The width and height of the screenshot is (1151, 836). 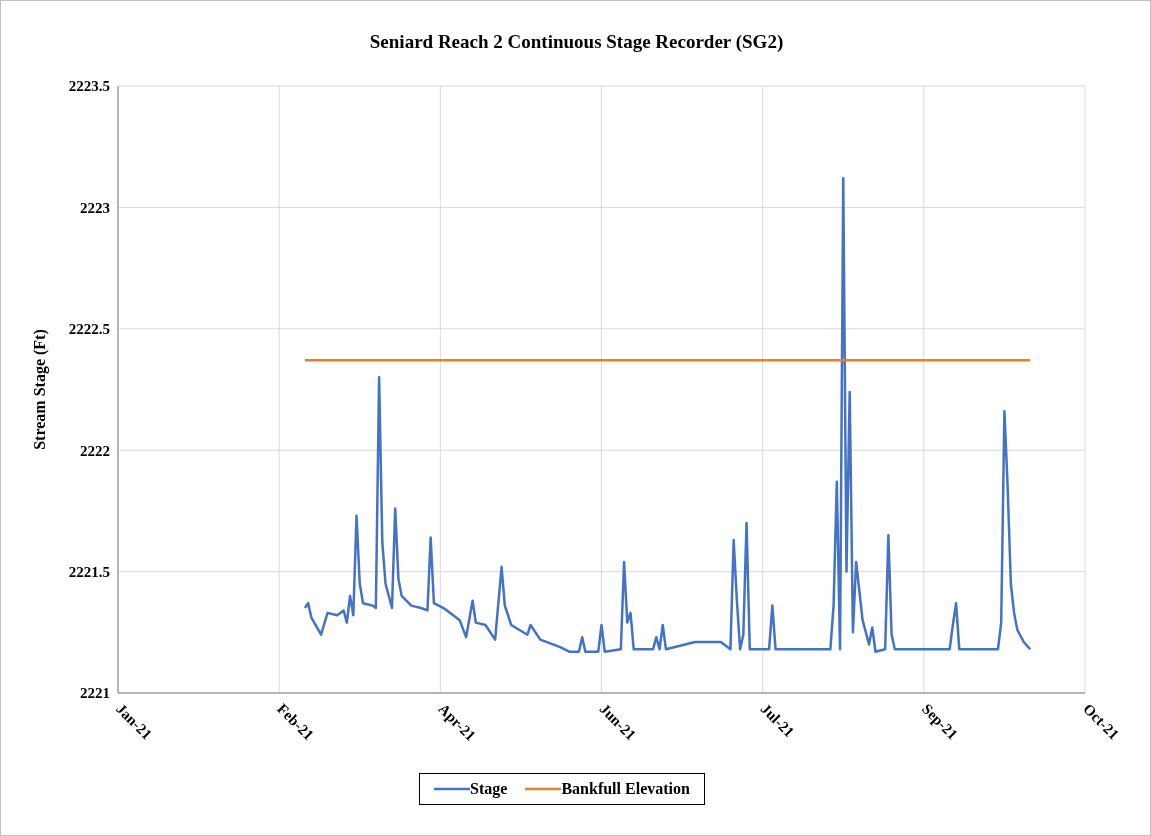 I want to click on legend-label: Bankfull Elevation, so click(x=625, y=789).